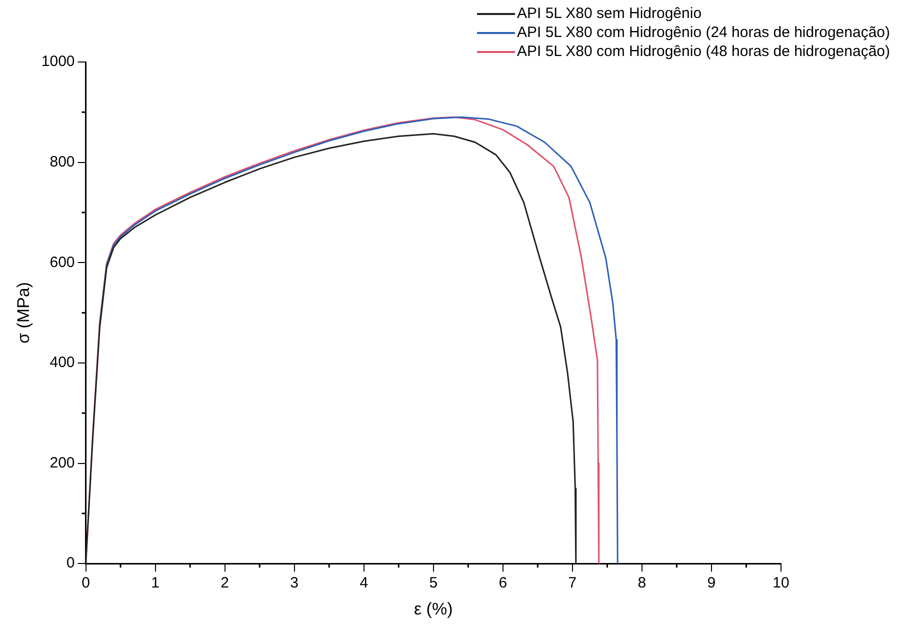  Describe the element at coordinates (86, 583) in the screenshot. I see `x-tick-label: 0` at that location.